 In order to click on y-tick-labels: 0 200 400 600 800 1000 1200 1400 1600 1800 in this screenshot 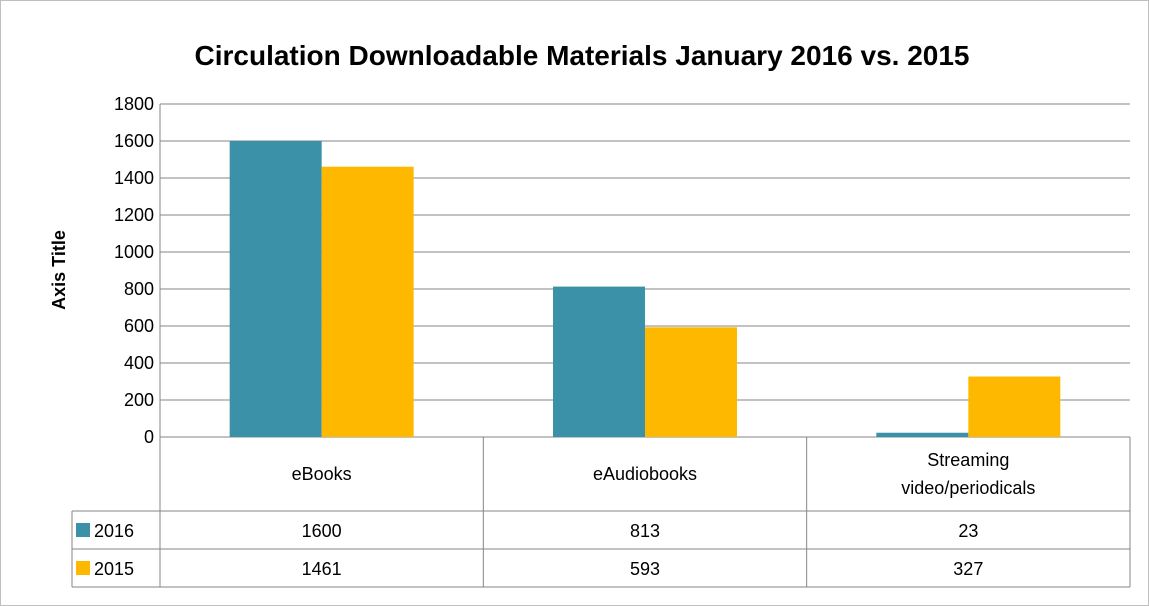, I will do `click(134, 270)`.